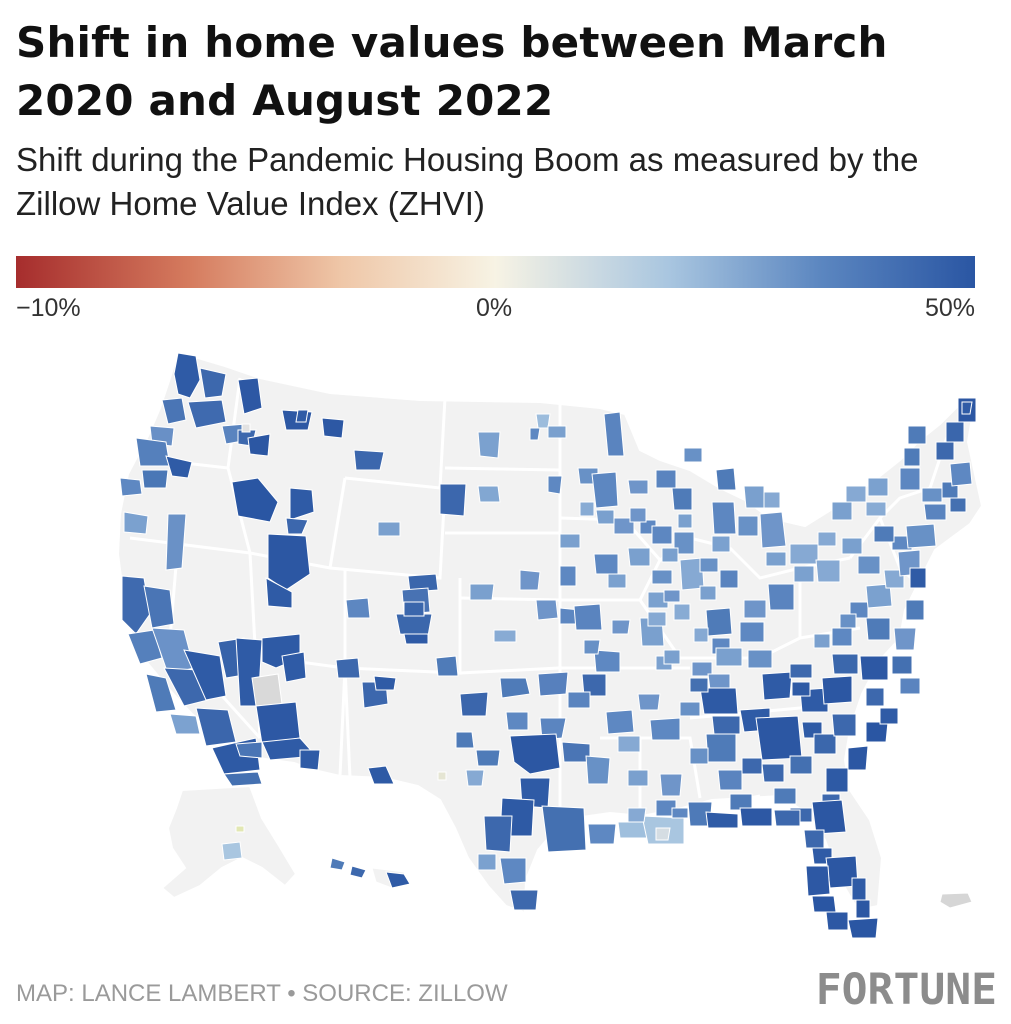 The image size is (1011, 1024). What do you see at coordinates (878, 487) in the screenshot?
I see `metro-syracuse` at bounding box center [878, 487].